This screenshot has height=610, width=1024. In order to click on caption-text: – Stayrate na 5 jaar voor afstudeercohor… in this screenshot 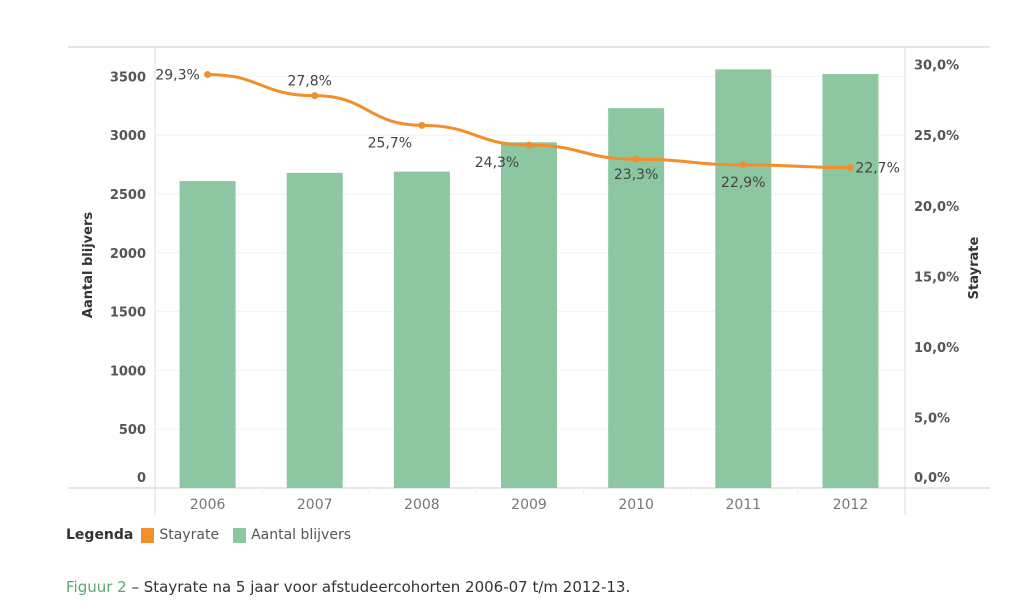, I will do `click(378, 587)`.